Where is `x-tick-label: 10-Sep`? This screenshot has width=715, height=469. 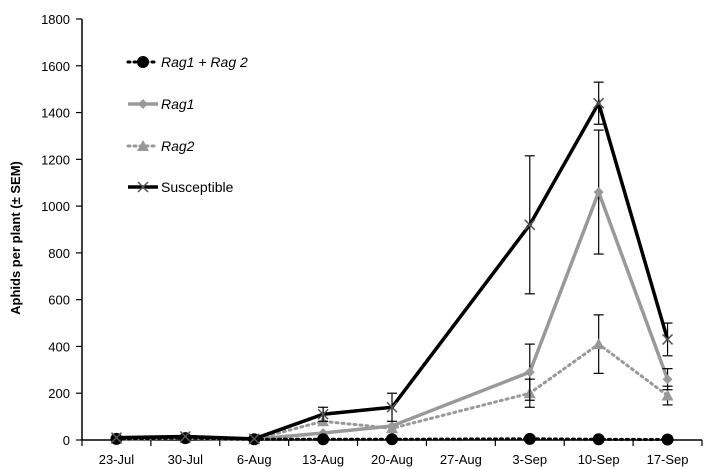
x-tick-label: 10-Sep is located at coordinates (599, 459).